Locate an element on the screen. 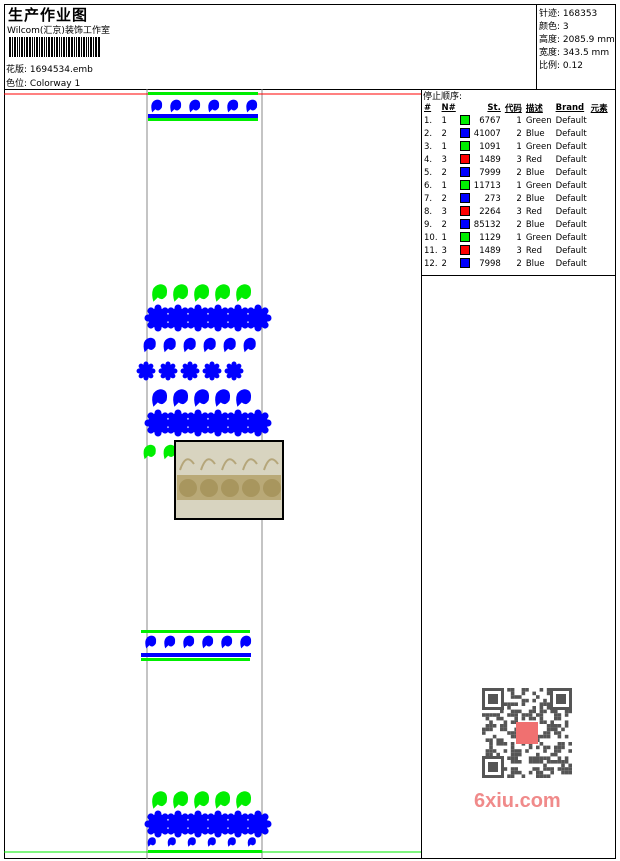 The width and height of the screenshot is (620, 861). stitch-count: 1489 is located at coordinates (490, 159).